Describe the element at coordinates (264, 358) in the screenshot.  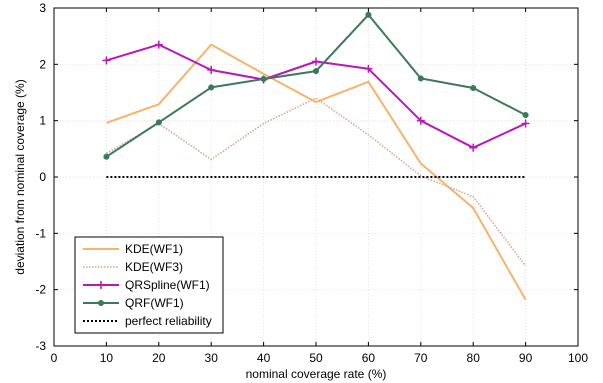
I see `x-tick-label: 40` at that location.